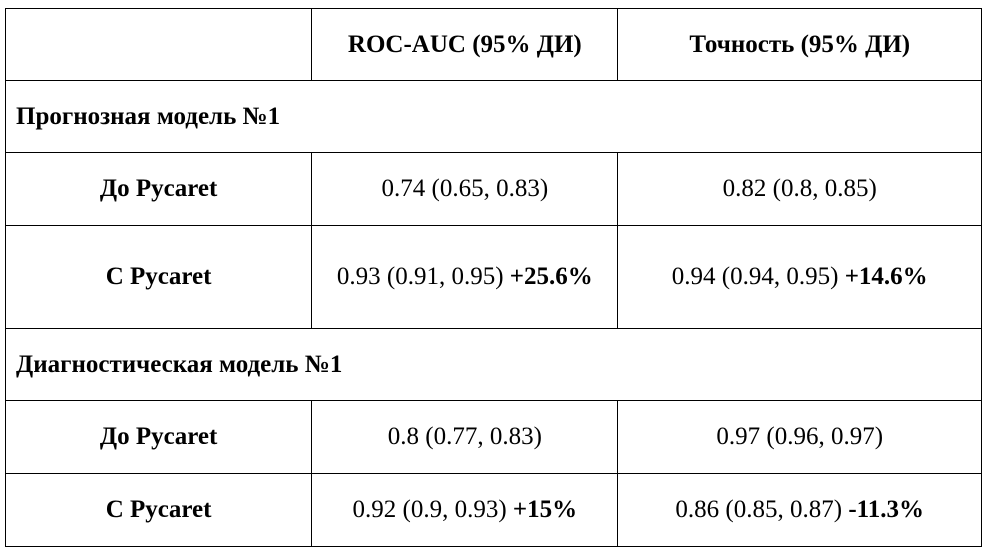  I want to click on accuracy-delta: +14.6%, so click(886, 276).